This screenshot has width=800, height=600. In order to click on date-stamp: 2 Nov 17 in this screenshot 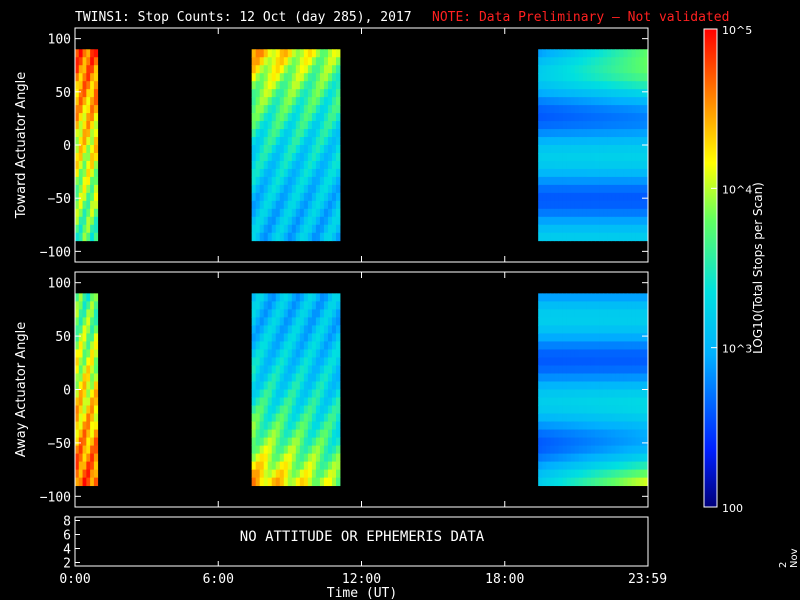, I will do `click(789, 558)`.